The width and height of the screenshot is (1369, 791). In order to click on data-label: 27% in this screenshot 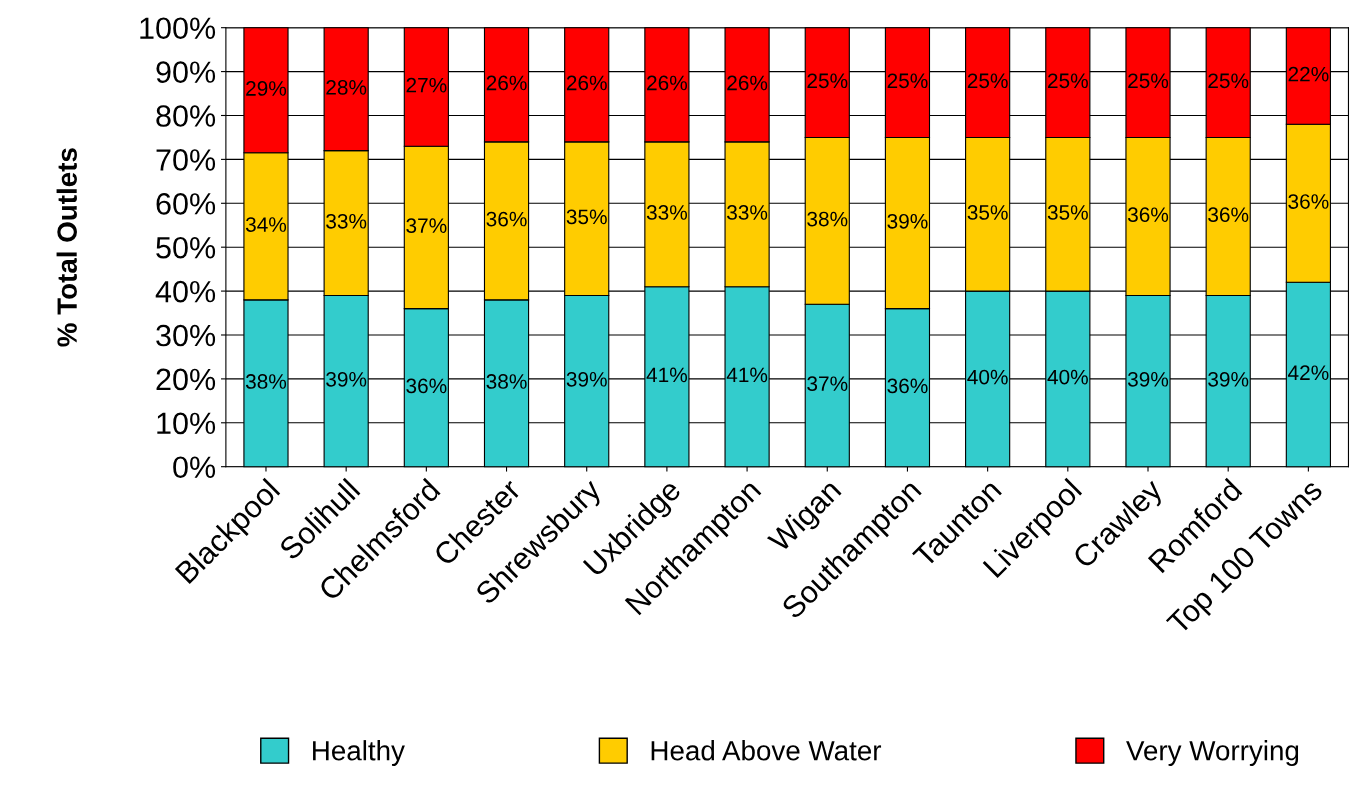, I will do `click(426, 85)`.